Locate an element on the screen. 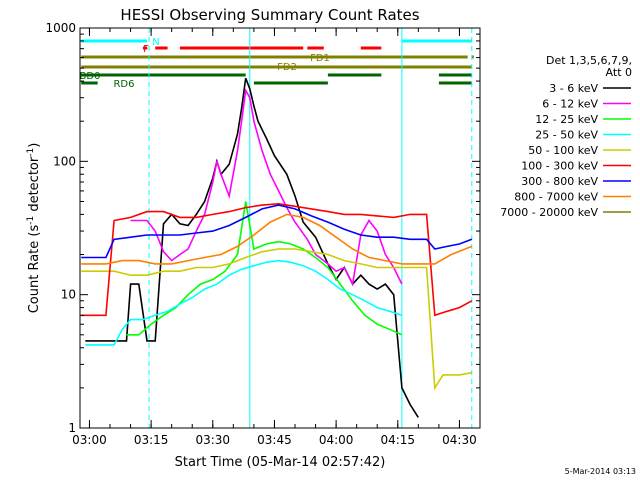 This screenshot has width=640, height=480. legend-label: 6 - 12 keV is located at coordinates (570, 104).